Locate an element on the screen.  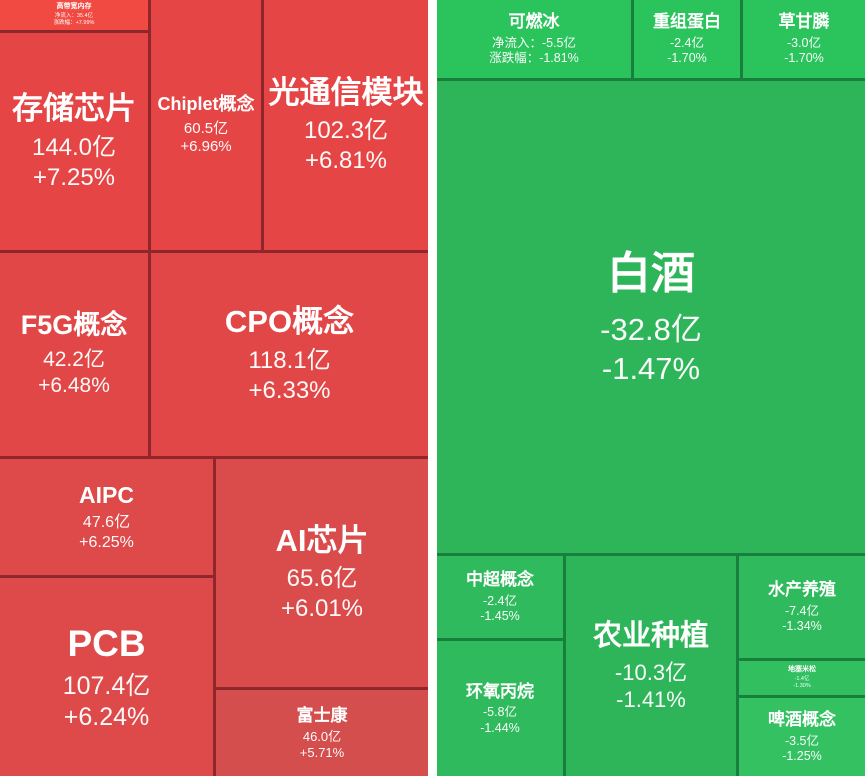
tile-glyphosate: 草甘膦 -3.0亿 -1.70% is located at coordinates (804, 39).